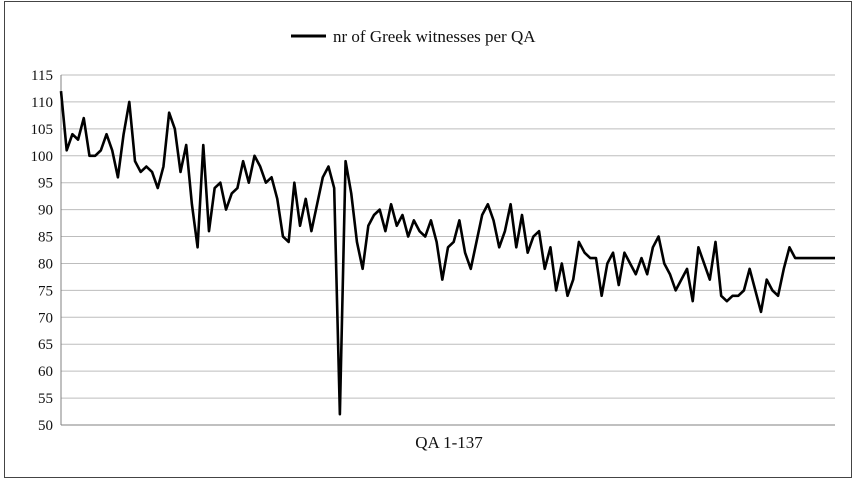  Describe the element at coordinates (45, 211) in the screenshot. I see `y-tick-label: 90` at that location.